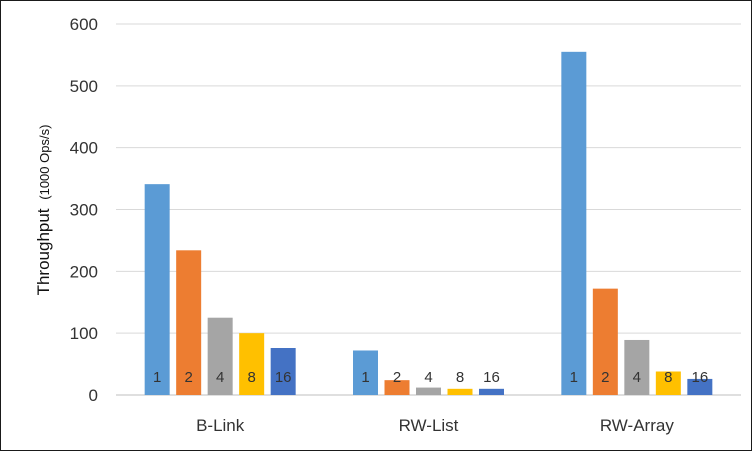 The height and width of the screenshot is (451, 752). Describe the element at coordinates (84, 271) in the screenshot. I see `y-tick-label: 200` at that location.